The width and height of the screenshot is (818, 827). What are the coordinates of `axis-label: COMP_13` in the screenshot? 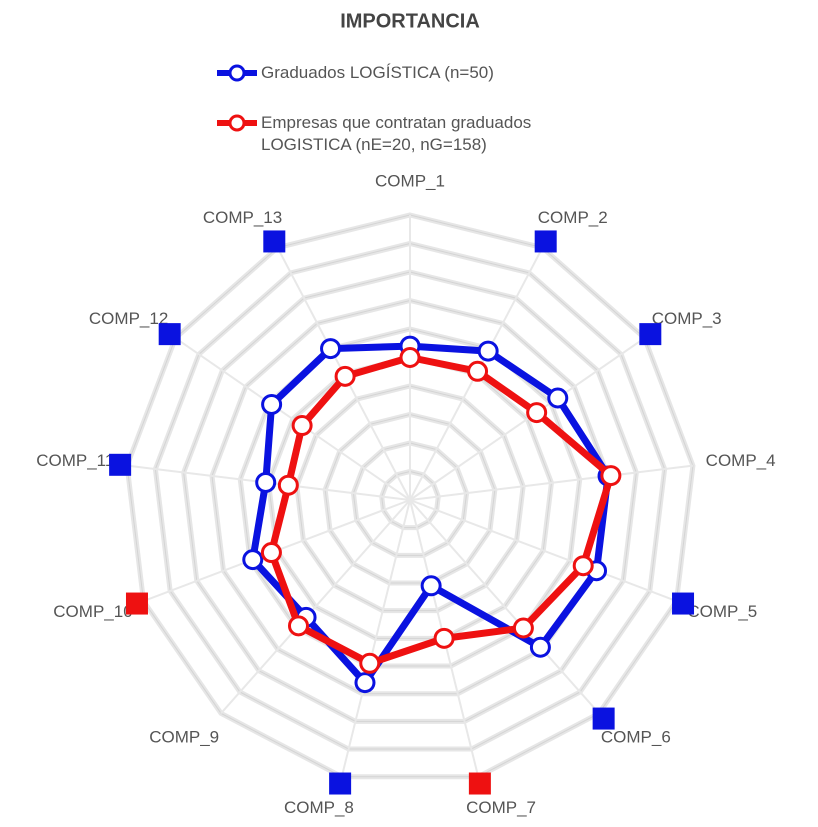 It's located at (242, 217).